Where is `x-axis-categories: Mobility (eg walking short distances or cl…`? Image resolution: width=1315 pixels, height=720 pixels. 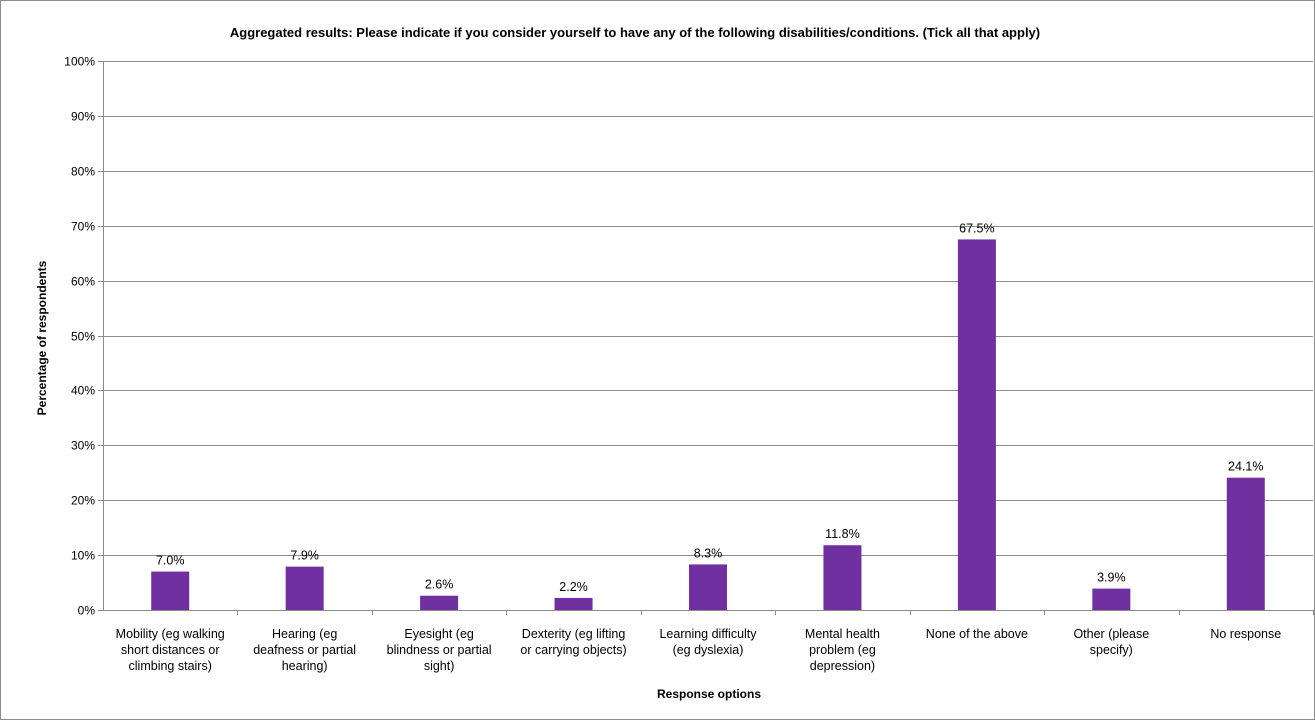
x-axis-categories: Mobility (eg walking short distances or cl… is located at coordinates (715, 641).